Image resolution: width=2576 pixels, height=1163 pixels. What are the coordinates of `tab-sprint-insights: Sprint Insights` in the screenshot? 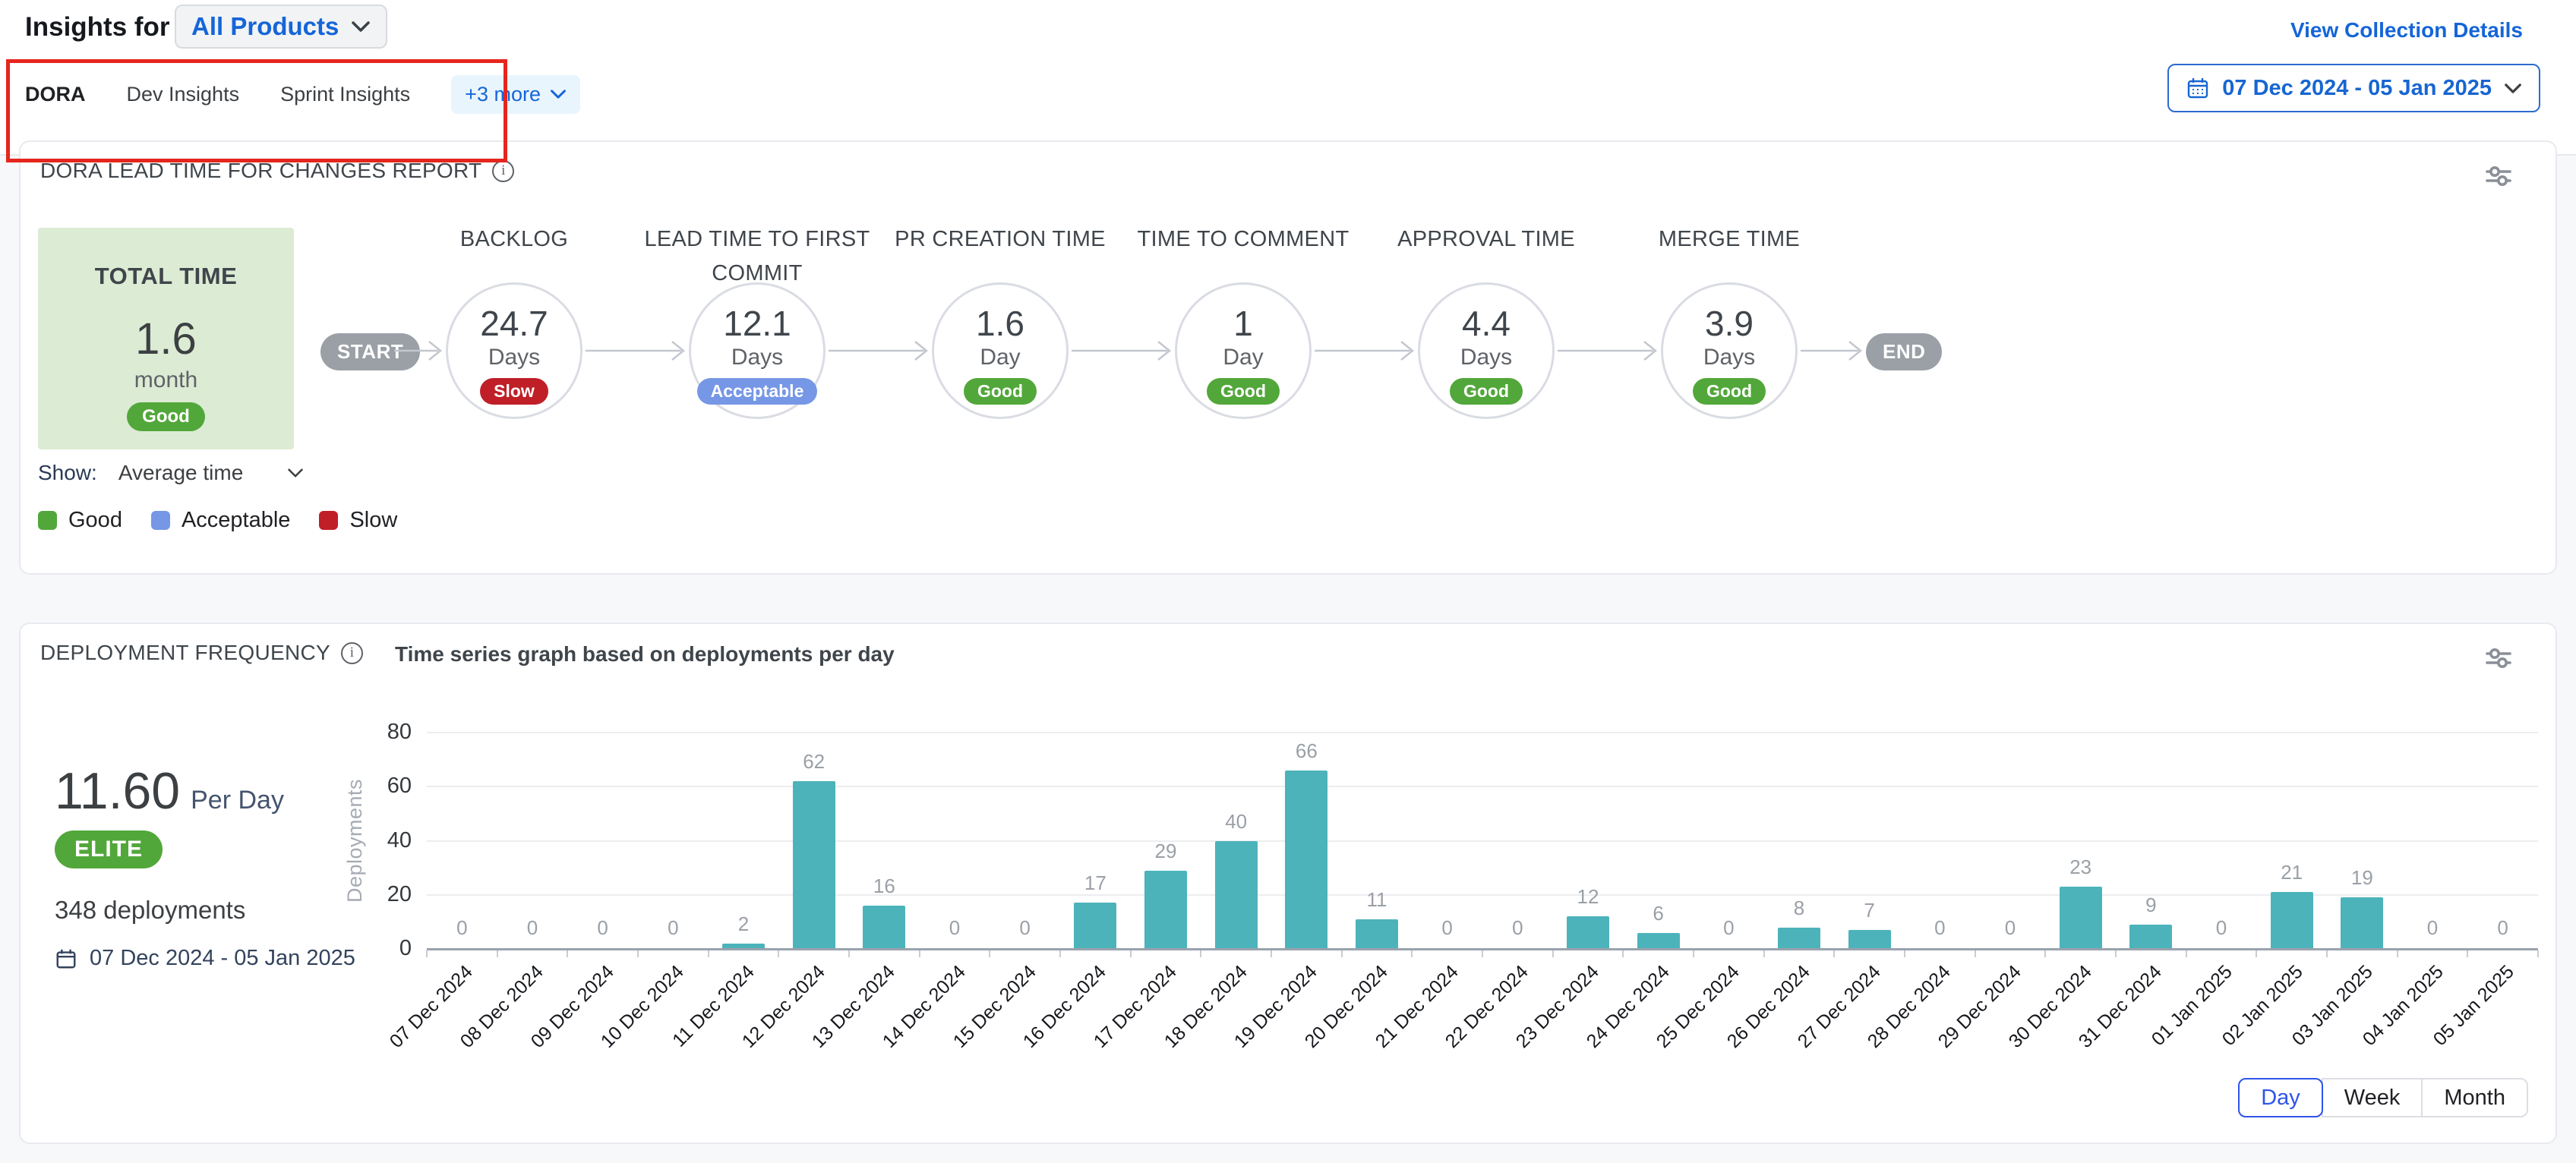 It's located at (345, 94).